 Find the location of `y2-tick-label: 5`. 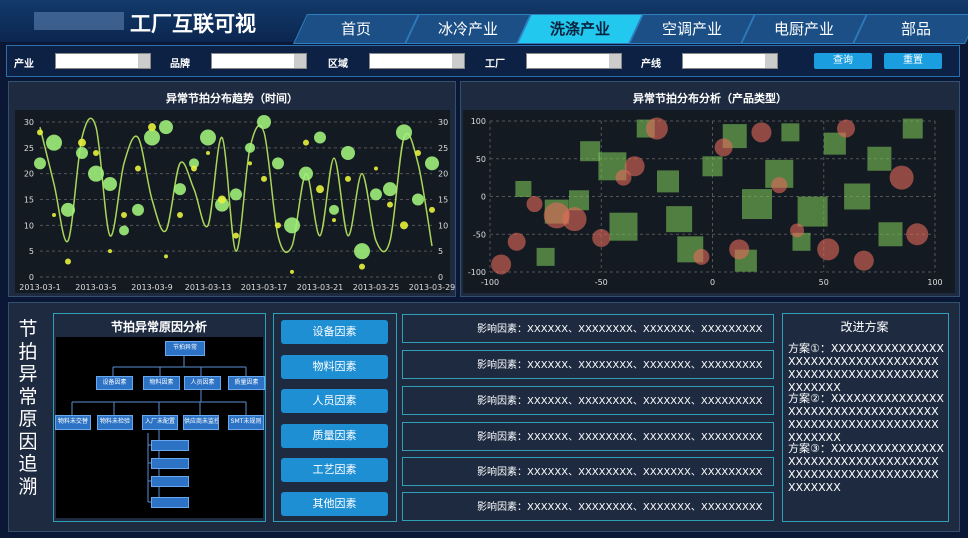

y2-tick-label: 5 is located at coordinates (440, 251).